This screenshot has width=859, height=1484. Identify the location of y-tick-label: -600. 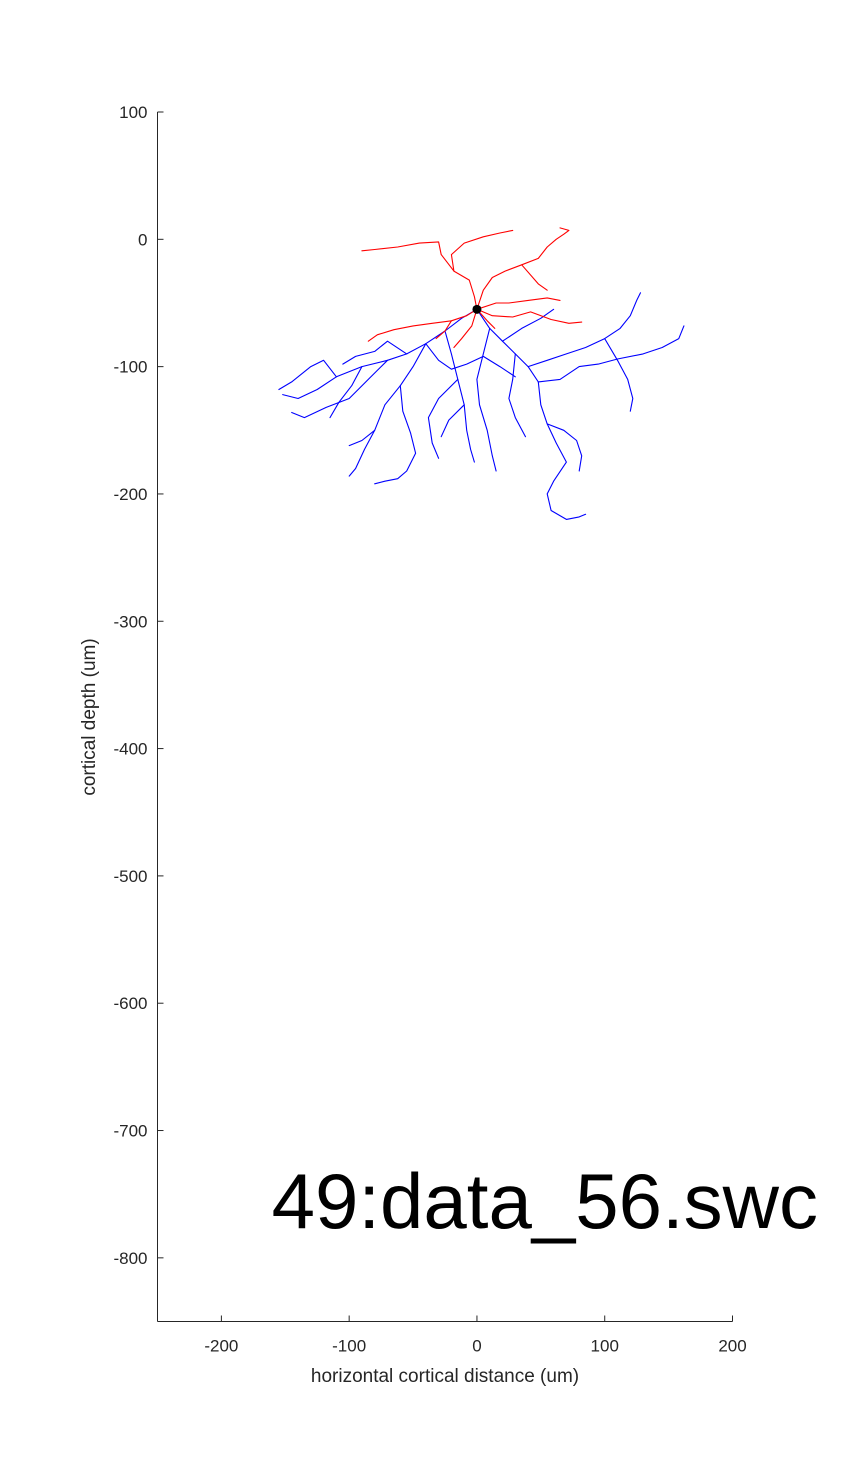
(130, 1003).